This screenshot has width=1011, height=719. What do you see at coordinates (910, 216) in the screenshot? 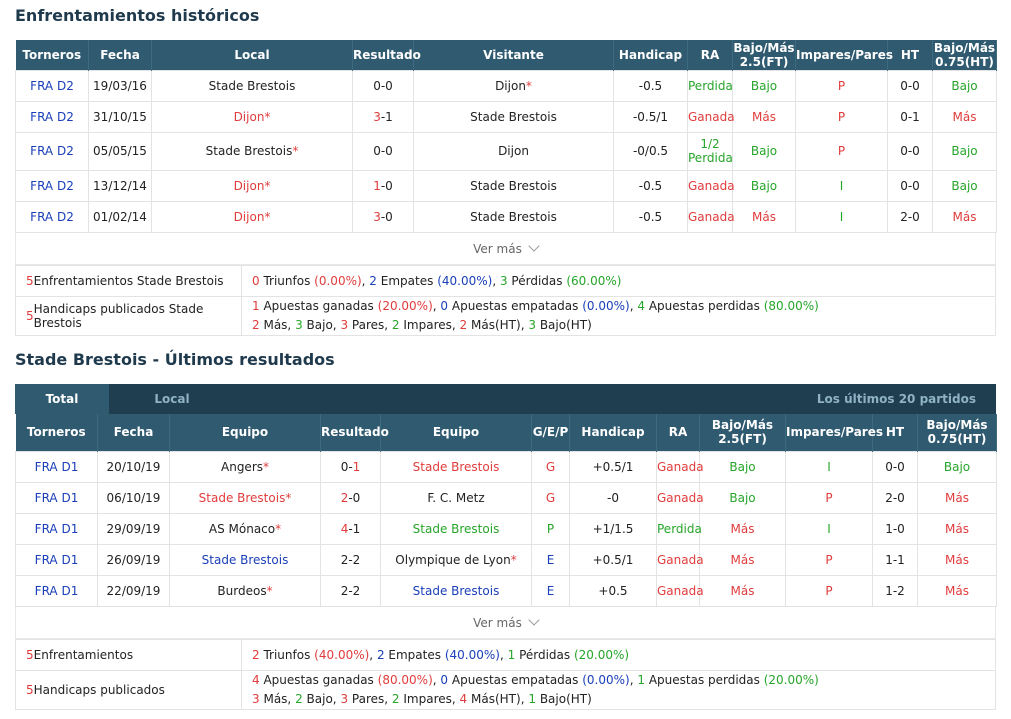
I see `ht-score: 2-0` at bounding box center [910, 216].